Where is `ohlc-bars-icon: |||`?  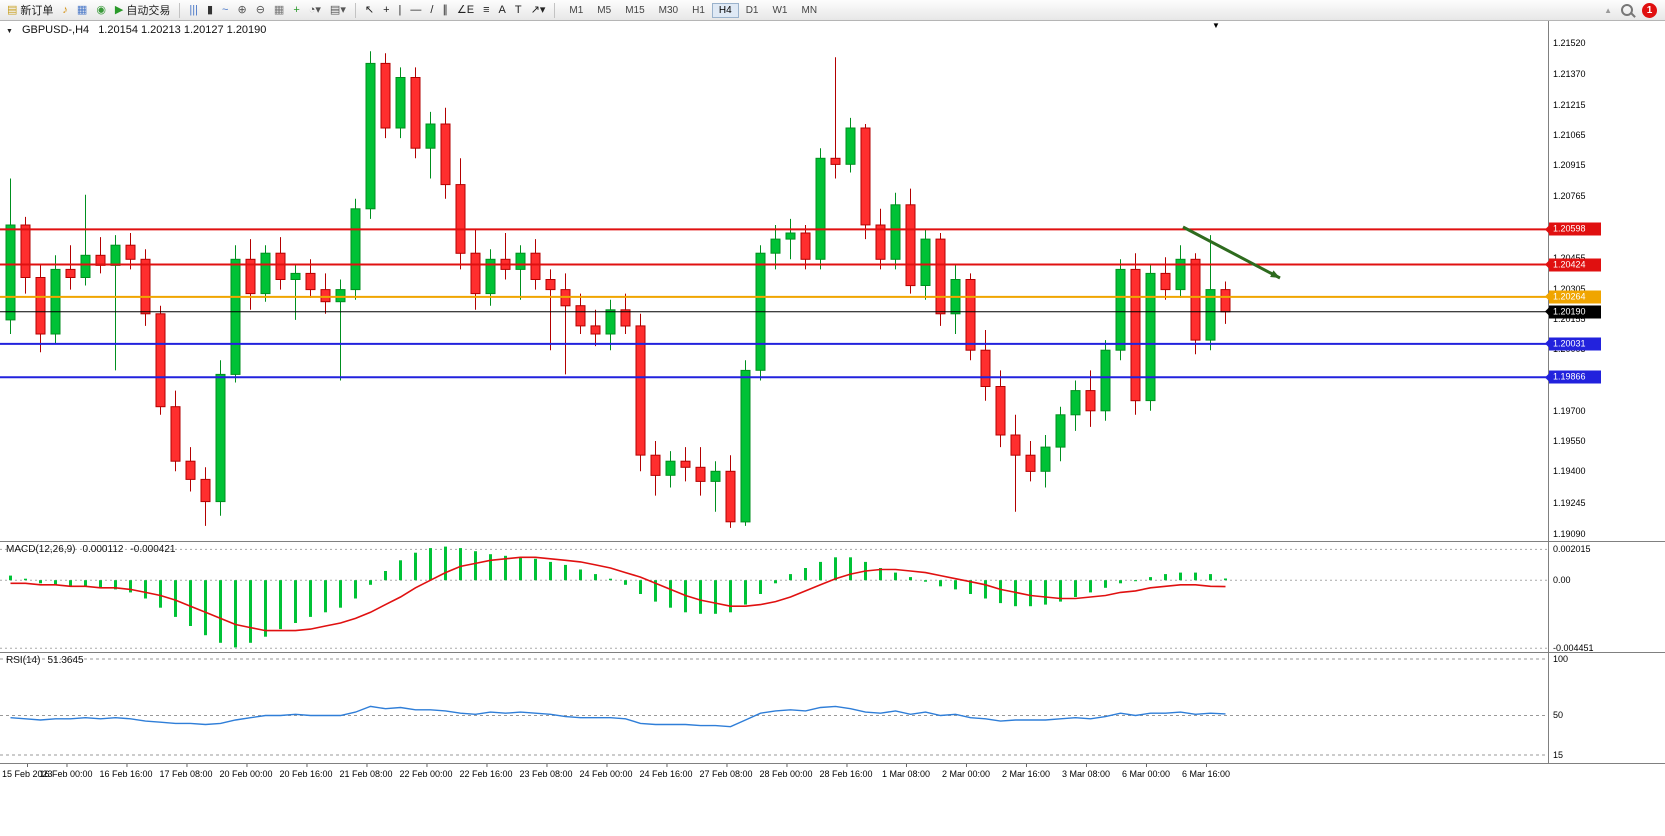 ohlc-bars-icon: ||| is located at coordinates (193, 9).